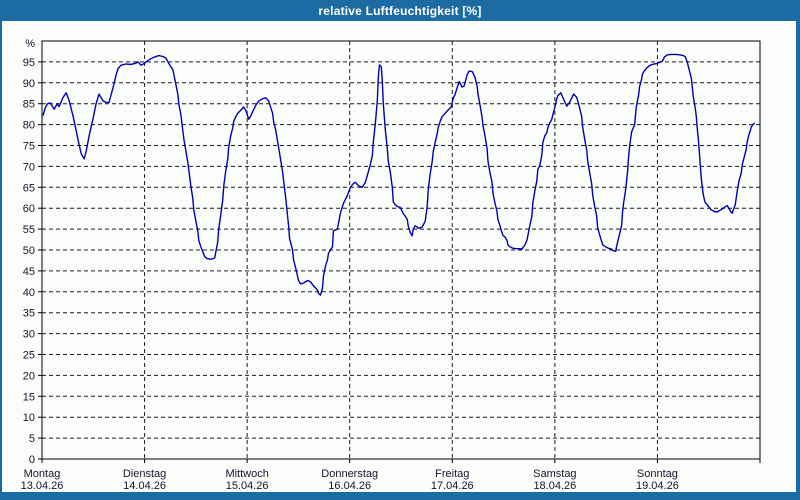  I want to click on y-tick-label: 25, so click(29, 356).